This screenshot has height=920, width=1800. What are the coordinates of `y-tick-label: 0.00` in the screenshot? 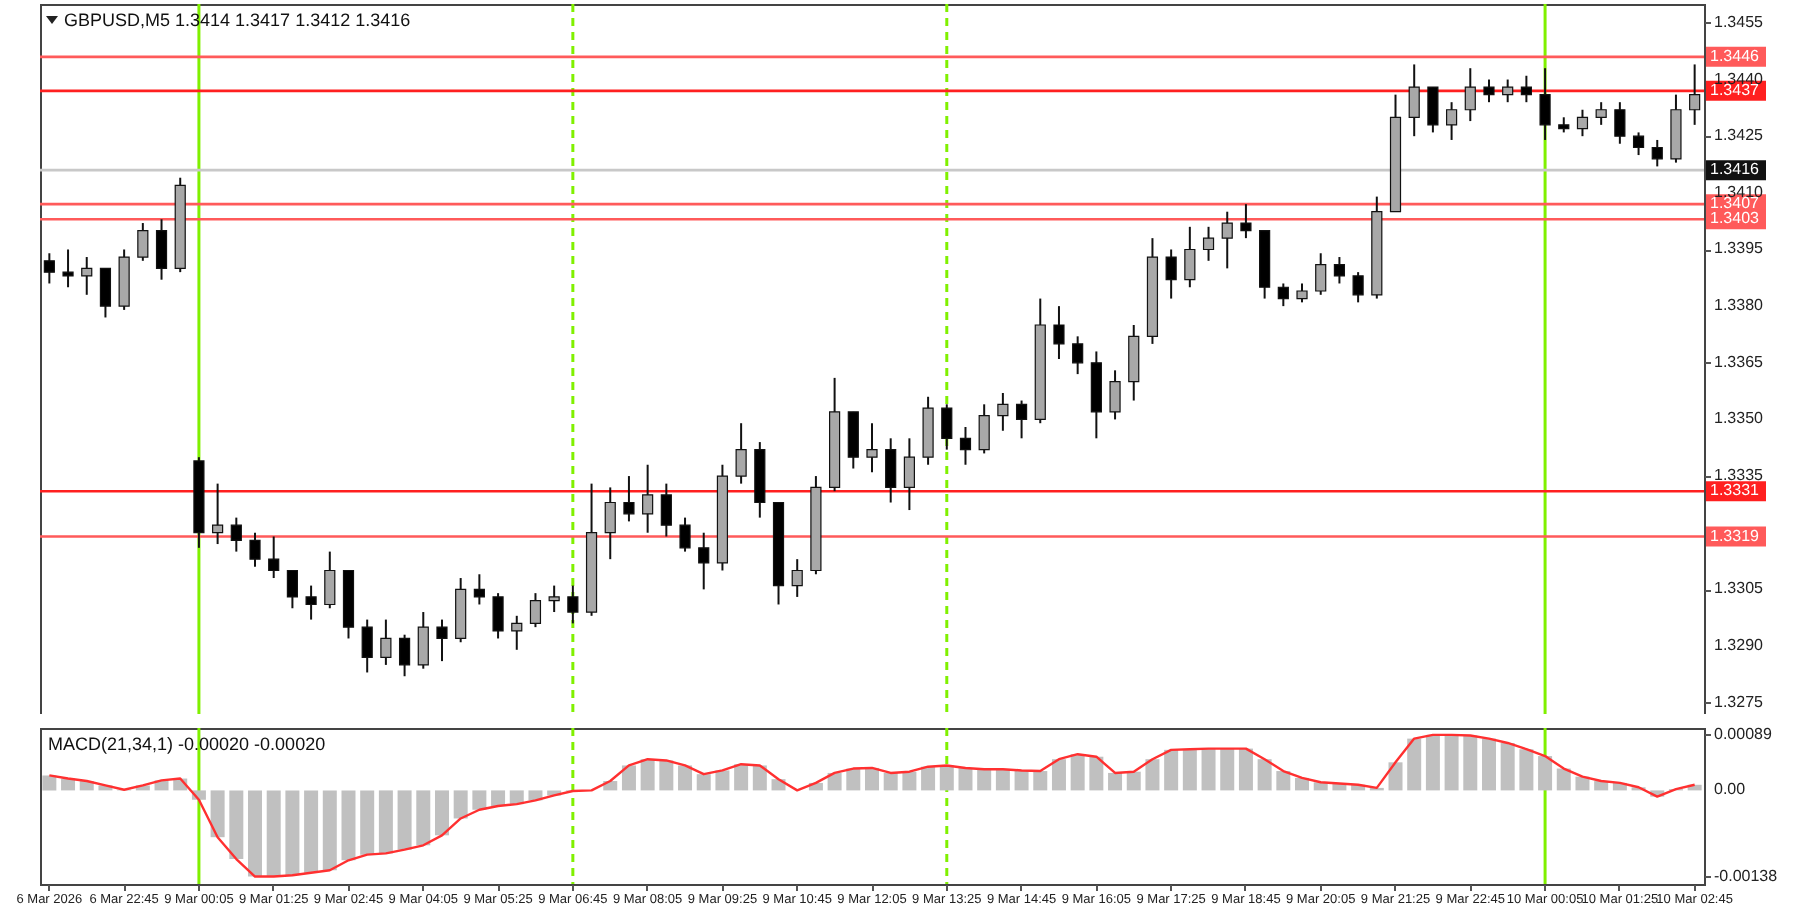 It's located at (1730, 789).